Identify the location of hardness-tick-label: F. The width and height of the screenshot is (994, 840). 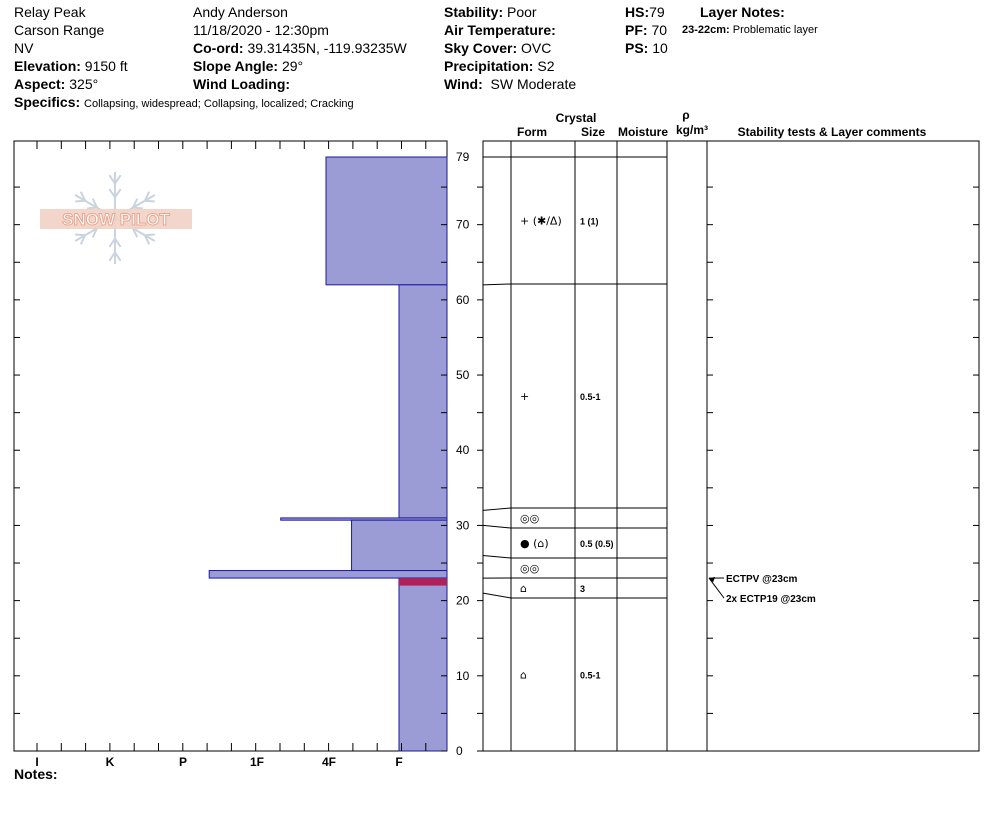
(398, 762).